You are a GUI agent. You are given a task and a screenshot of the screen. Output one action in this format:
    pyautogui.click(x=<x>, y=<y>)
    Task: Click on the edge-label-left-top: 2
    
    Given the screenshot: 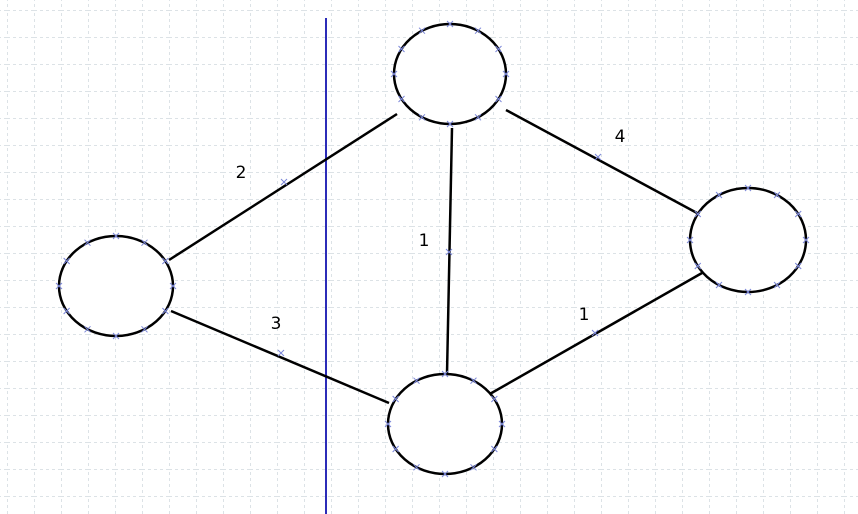 What is the action you would take?
    pyautogui.click(x=241, y=173)
    